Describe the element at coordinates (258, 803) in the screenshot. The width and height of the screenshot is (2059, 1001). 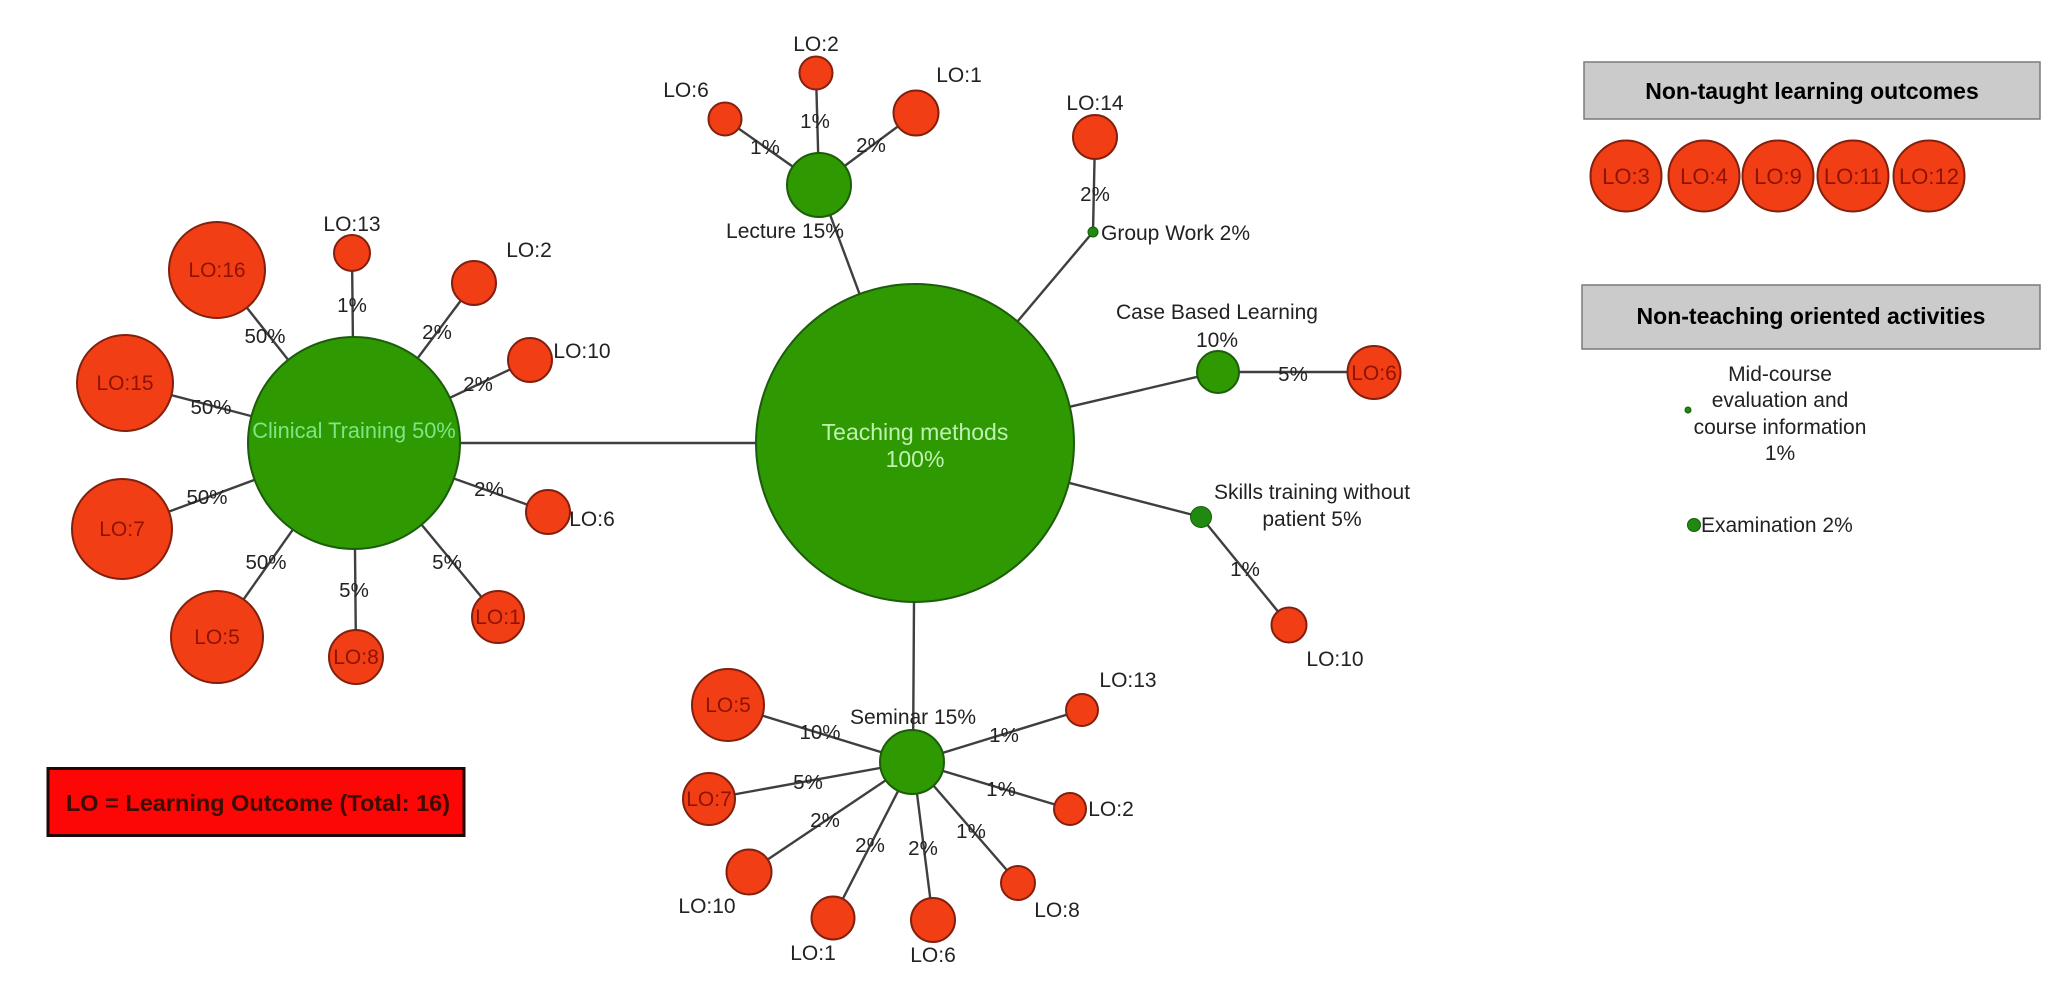
I see `svg-text:LO = Learning Outcome (Total:: LO = Learning Outcome (Total: 16)` at that location.